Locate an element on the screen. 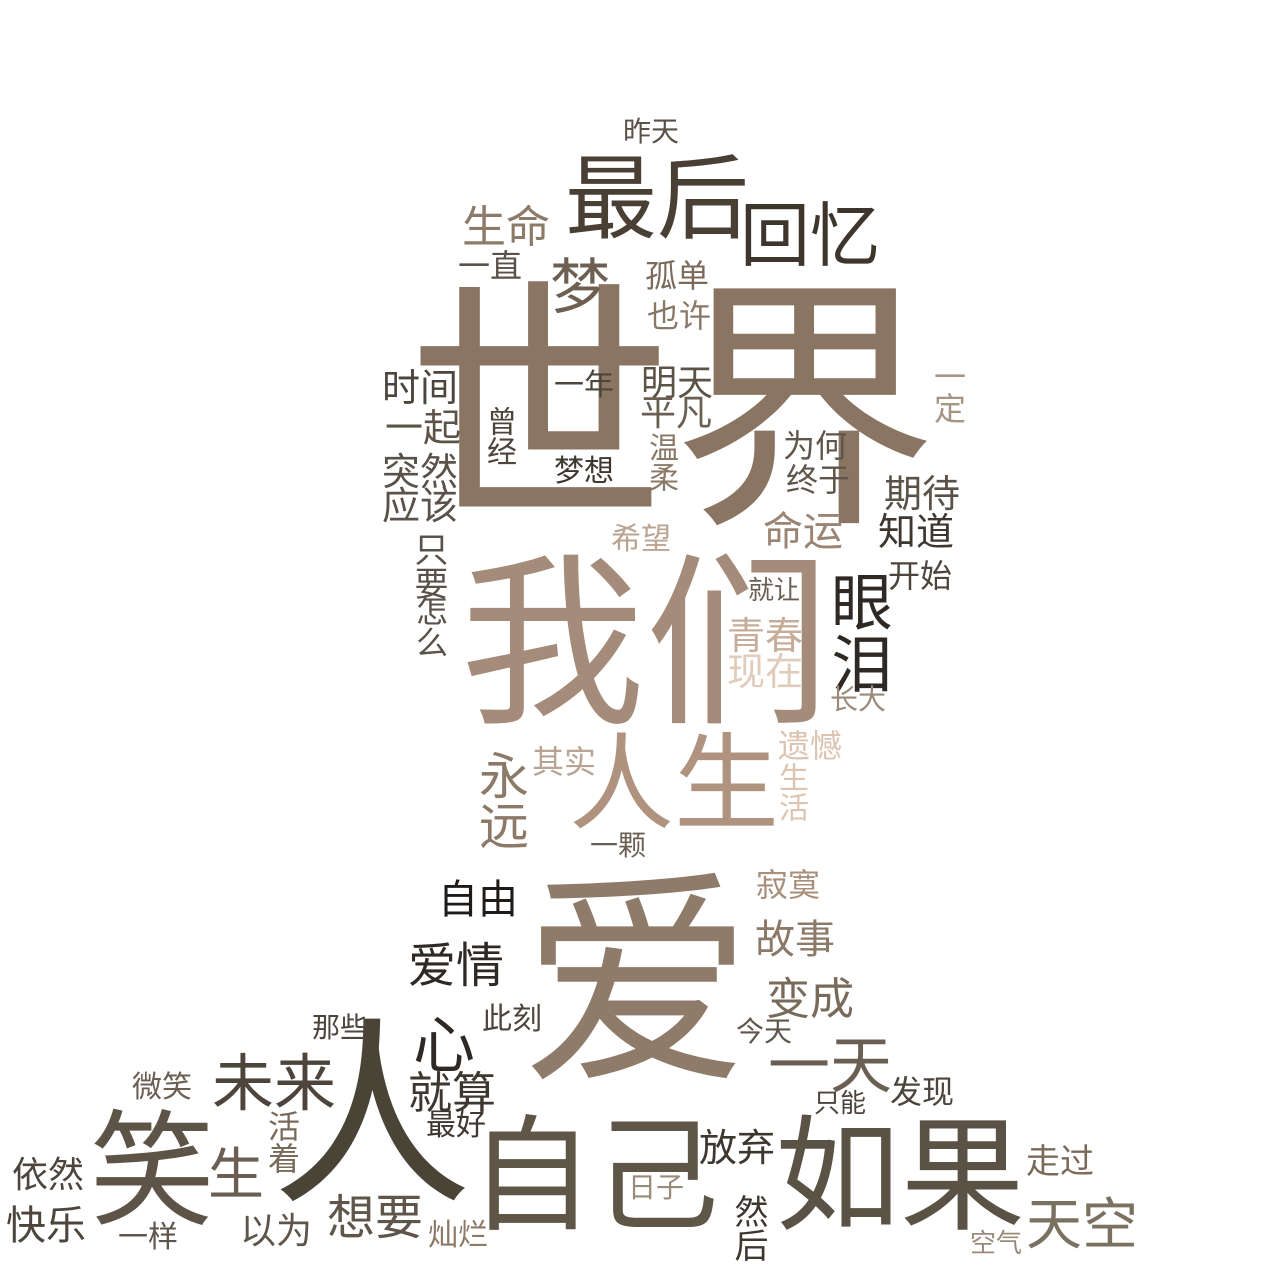  cloud-word: 微笑 is located at coordinates (162, 1087).